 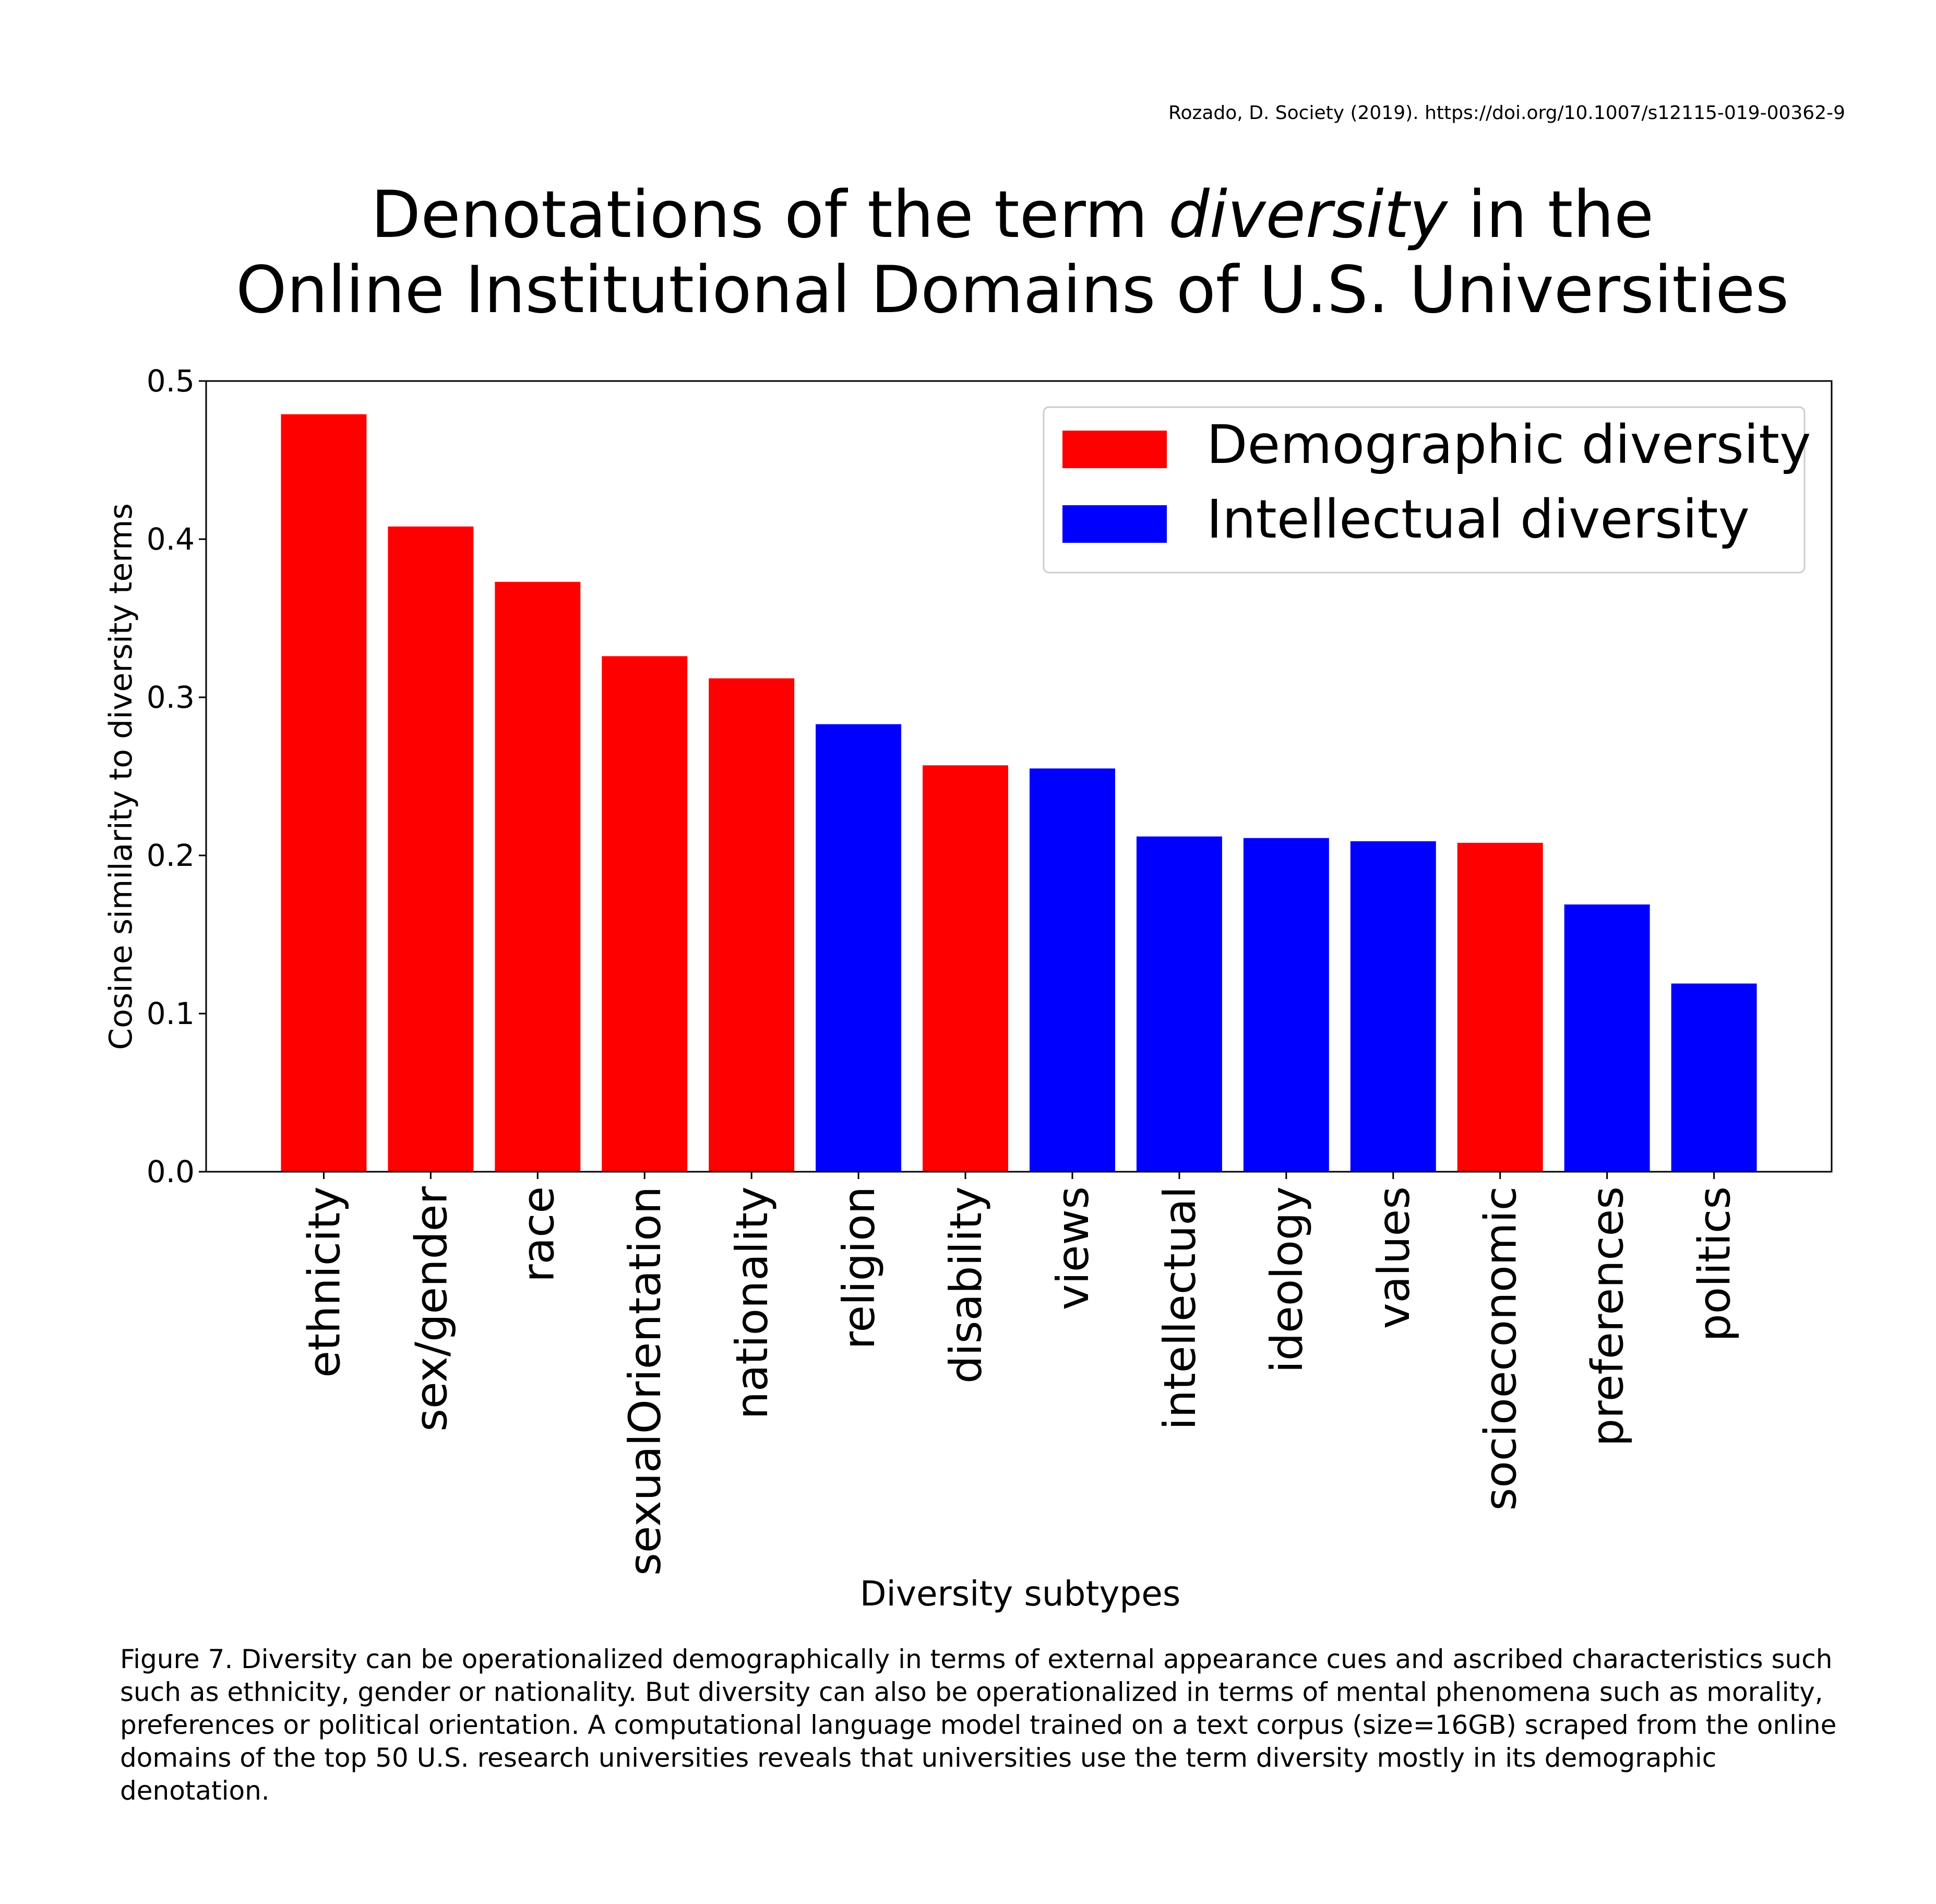 What do you see at coordinates (1072, 970) in the screenshot?
I see `bar-views` at bounding box center [1072, 970].